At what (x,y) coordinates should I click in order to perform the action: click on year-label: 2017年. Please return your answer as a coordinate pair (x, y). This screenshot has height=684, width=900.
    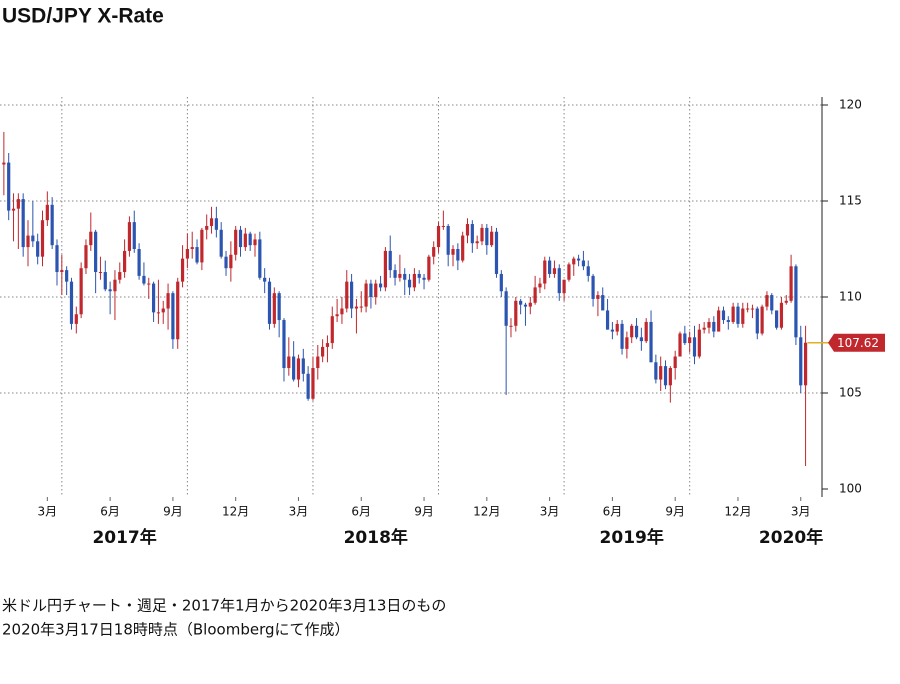
    Looking at the image, I should click on (124, 537).